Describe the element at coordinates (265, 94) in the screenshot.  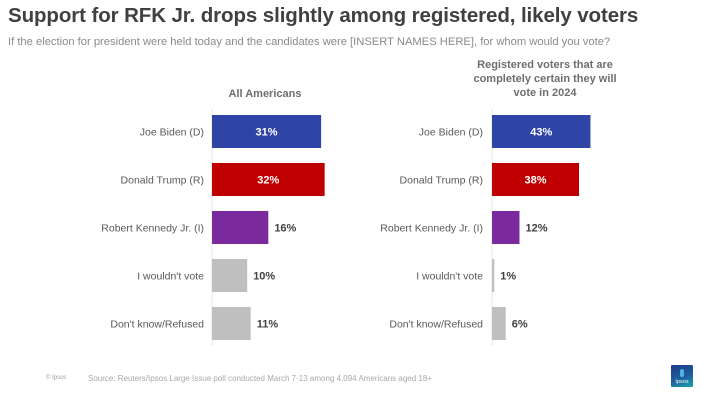
I see `panel-title-all-americans: All Americans` at that location.